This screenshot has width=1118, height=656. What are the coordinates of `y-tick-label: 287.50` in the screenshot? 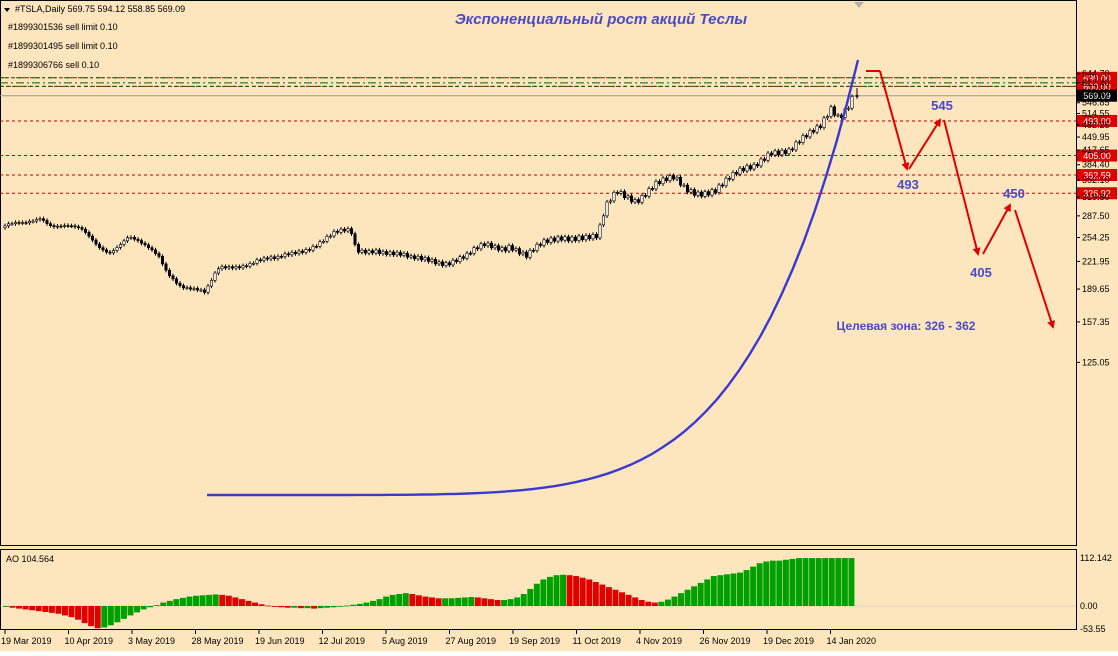 It's located at (1096, 216).